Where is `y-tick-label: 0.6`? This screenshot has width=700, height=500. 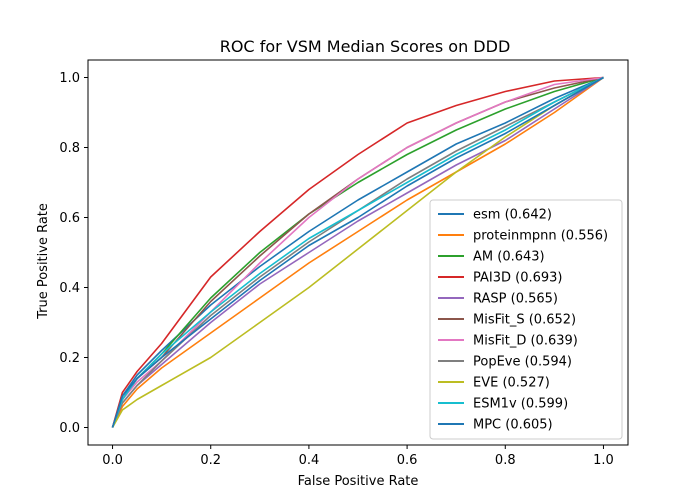 y-tick-label: 0.6 is located at coordinates (69, 218).